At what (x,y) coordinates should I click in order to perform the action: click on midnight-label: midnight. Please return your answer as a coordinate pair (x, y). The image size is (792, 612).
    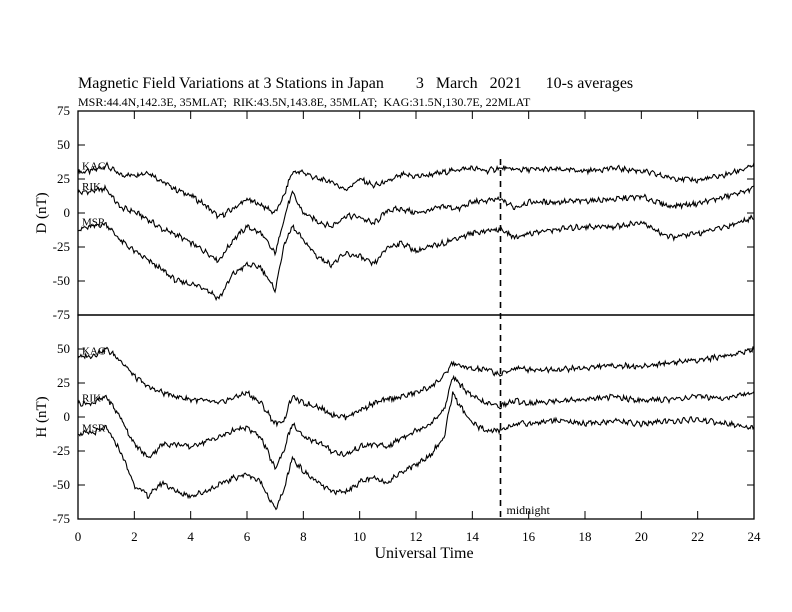
    Looking at the image, I should click on (529, 510).